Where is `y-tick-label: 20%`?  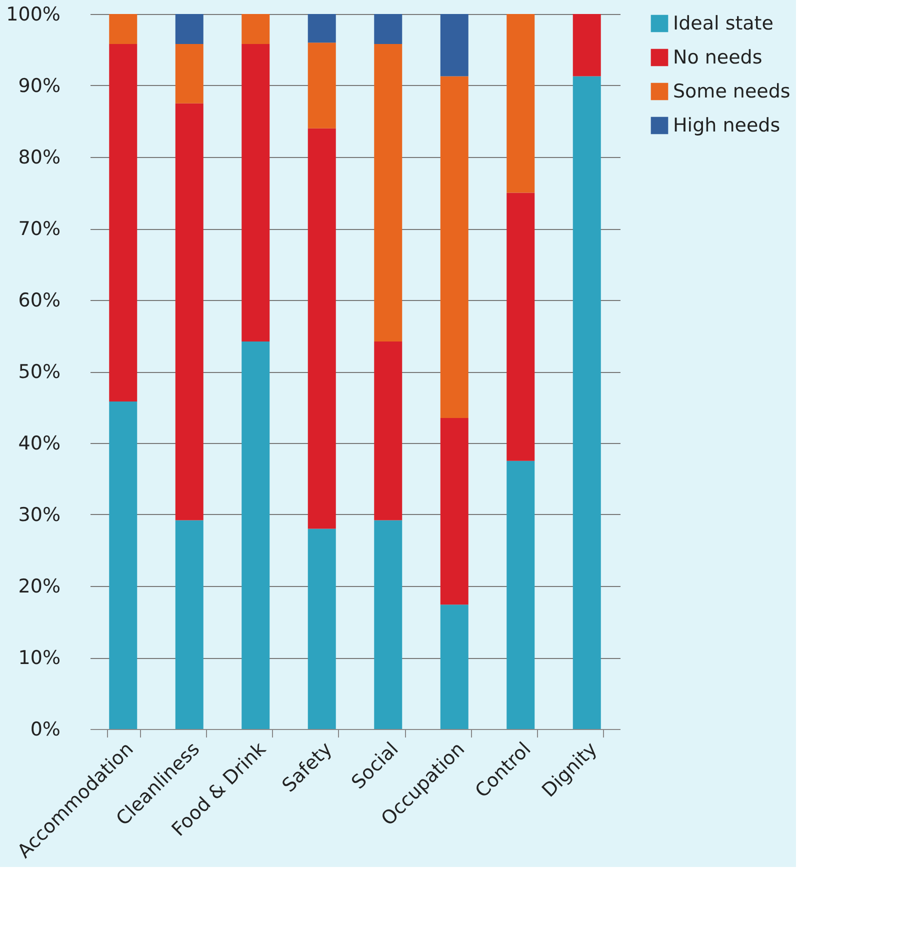
y-tick-label: 20% is located at coordinates (39, 587).